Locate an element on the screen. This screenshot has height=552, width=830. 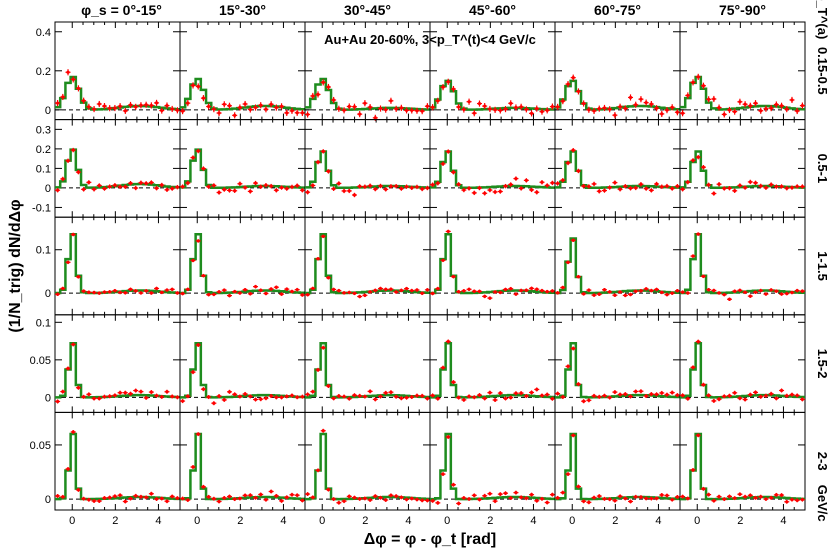
x-tick-label: 2 is located at coordinates (365, 521).